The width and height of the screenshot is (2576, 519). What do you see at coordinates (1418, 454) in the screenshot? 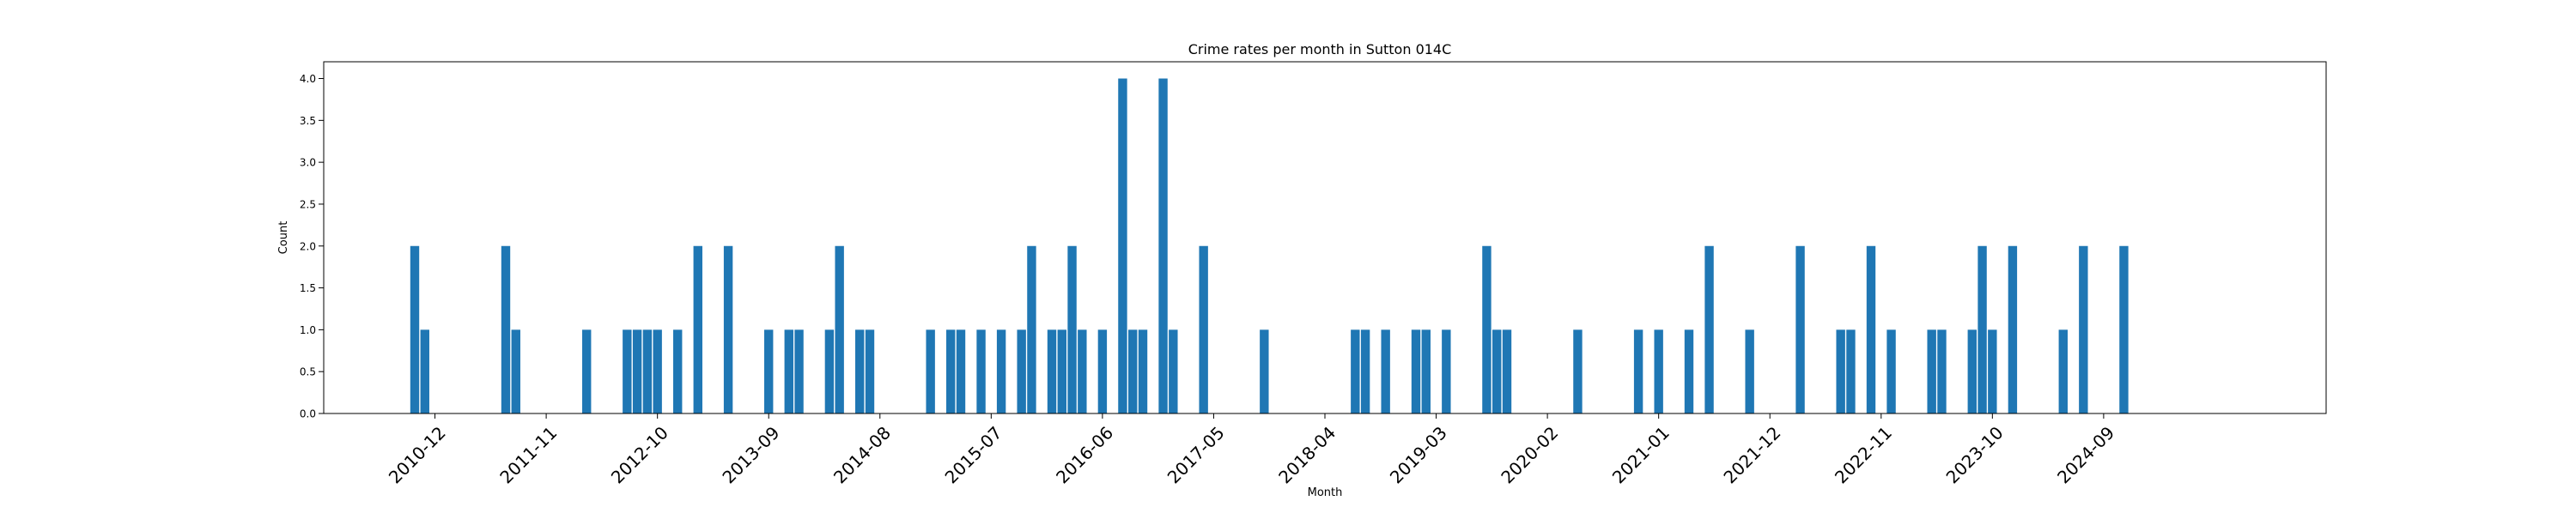
I see `x-tick-label: 2019-03` at bounding box center [1418, 454].